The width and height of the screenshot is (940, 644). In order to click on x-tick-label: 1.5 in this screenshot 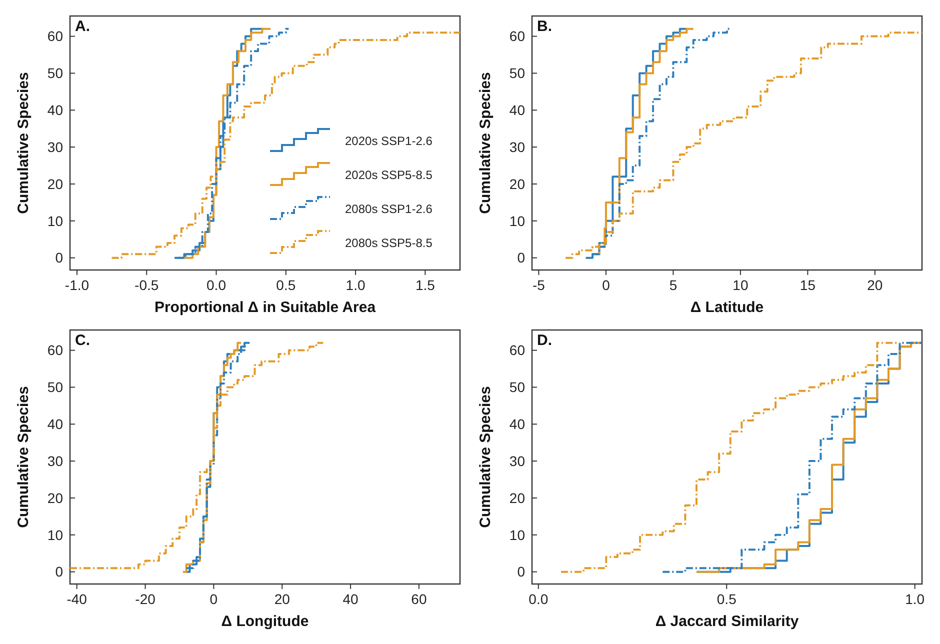, I will do `click(425, 285)`.